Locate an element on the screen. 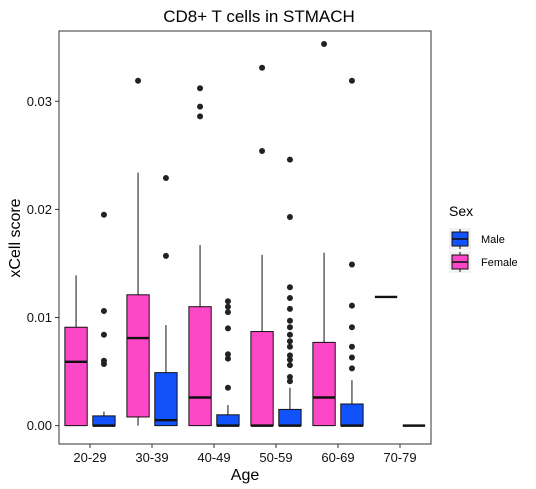 This screenshot has height=489, width=536. y-tick-label: 0.00 is located at coordinates (39, 425).